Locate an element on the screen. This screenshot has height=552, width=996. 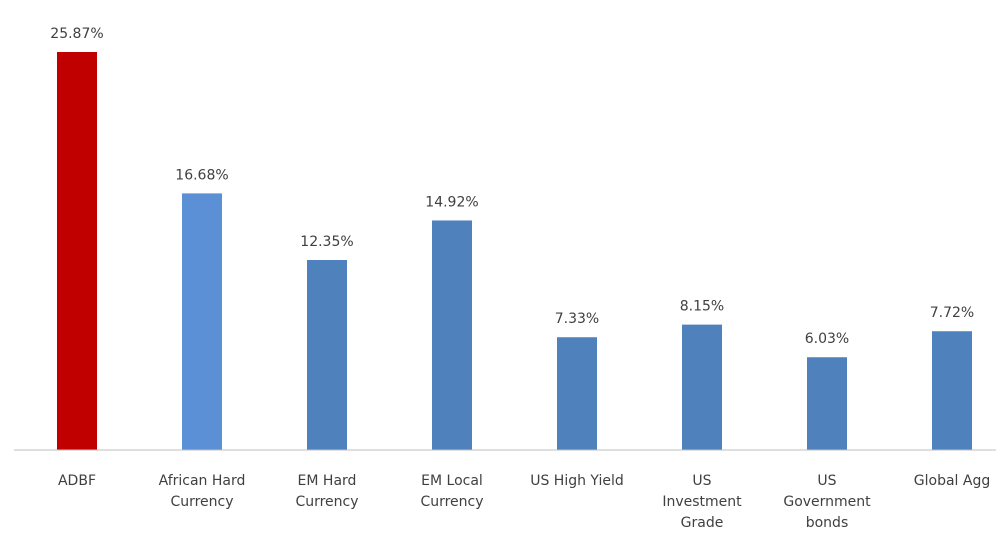
category-label-7: Global Agg is located at coordinates (952, 481).